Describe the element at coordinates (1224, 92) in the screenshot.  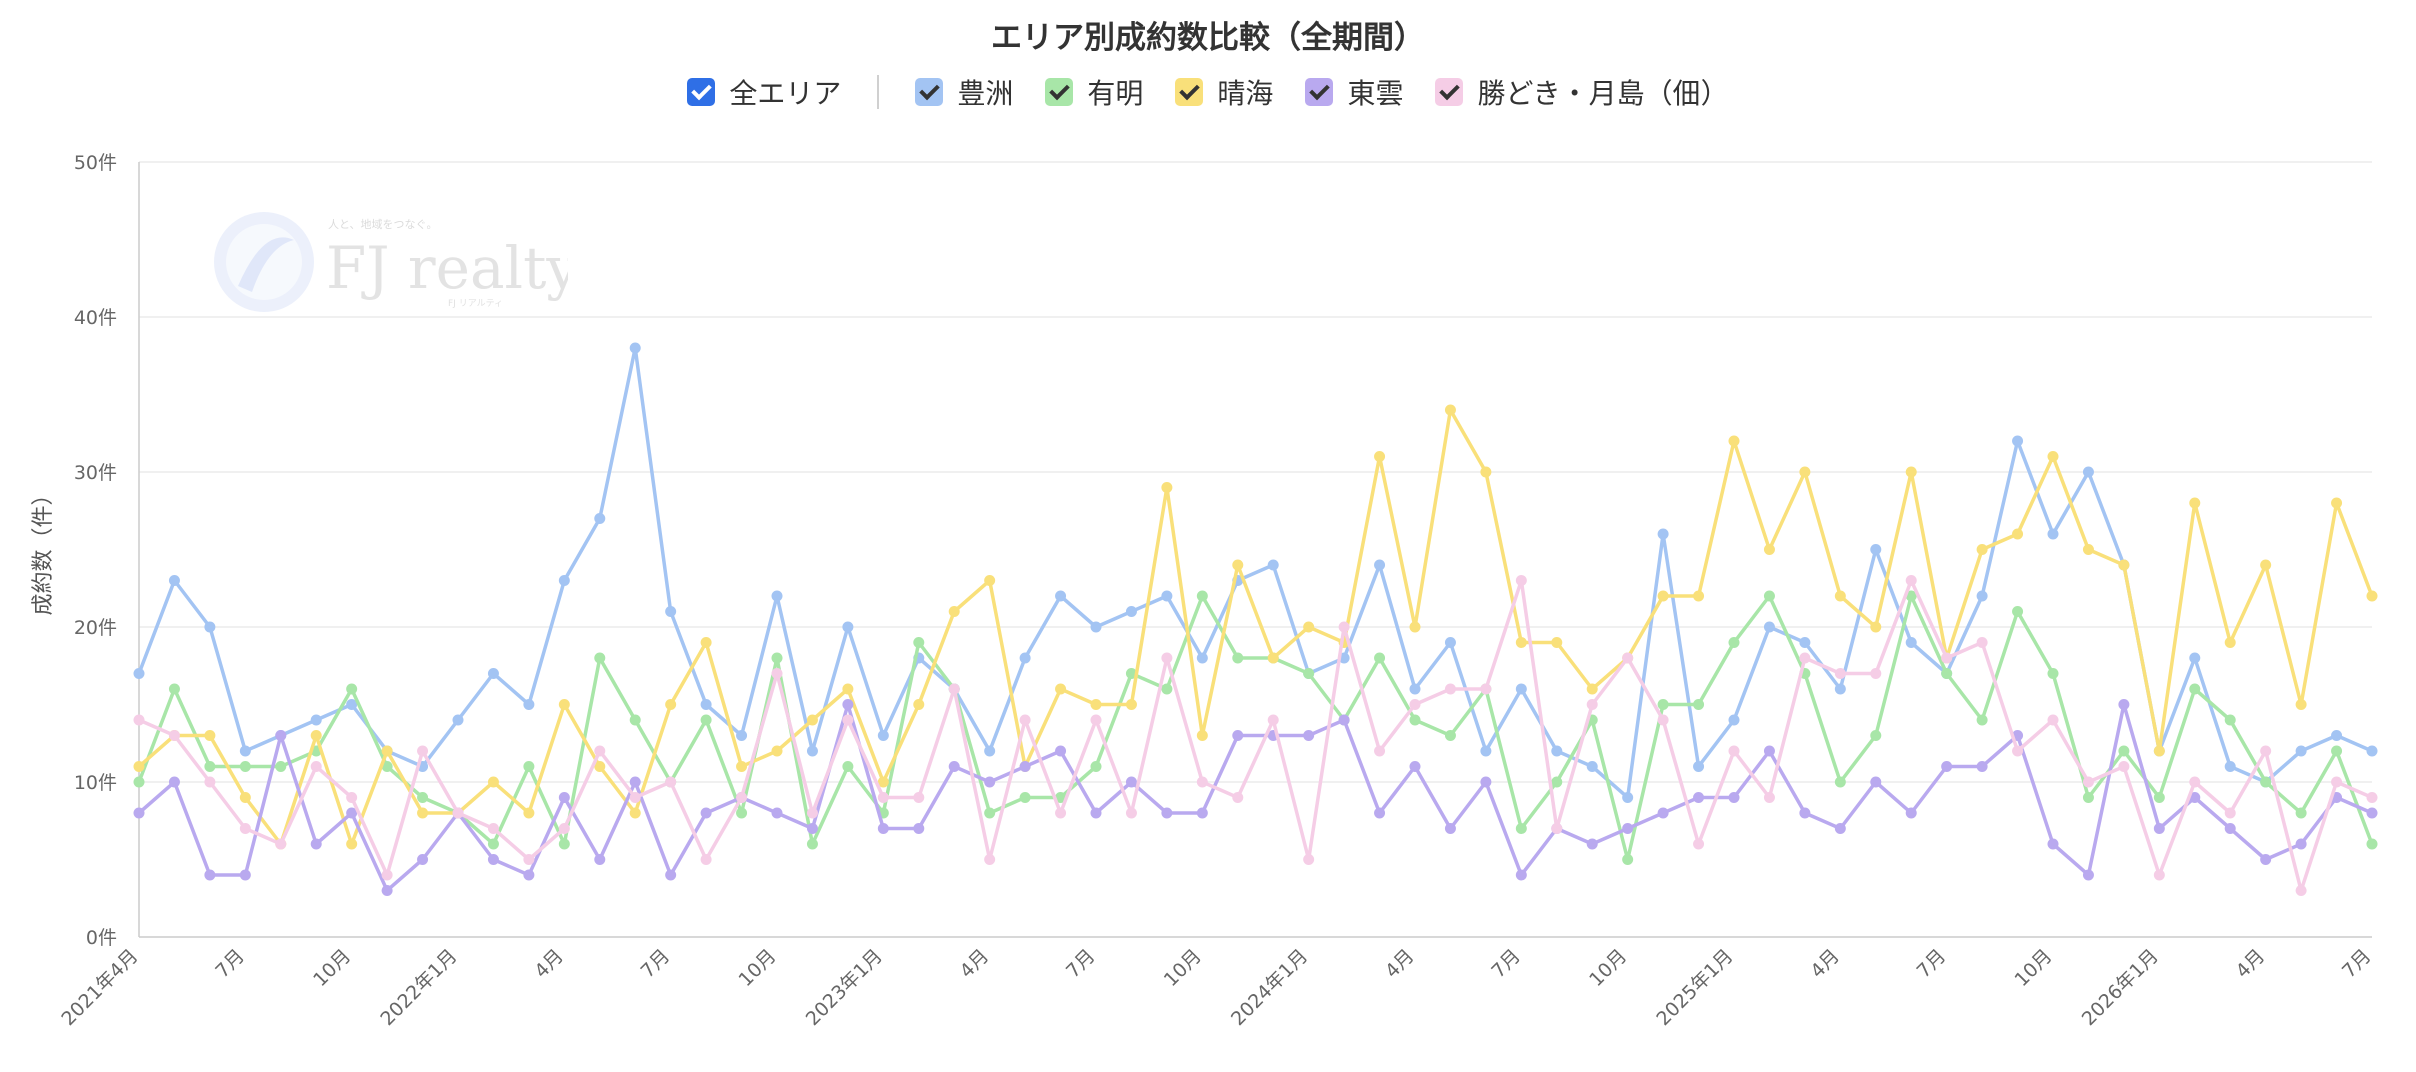
I see `legend-item-harumi: 晴海` at that location.